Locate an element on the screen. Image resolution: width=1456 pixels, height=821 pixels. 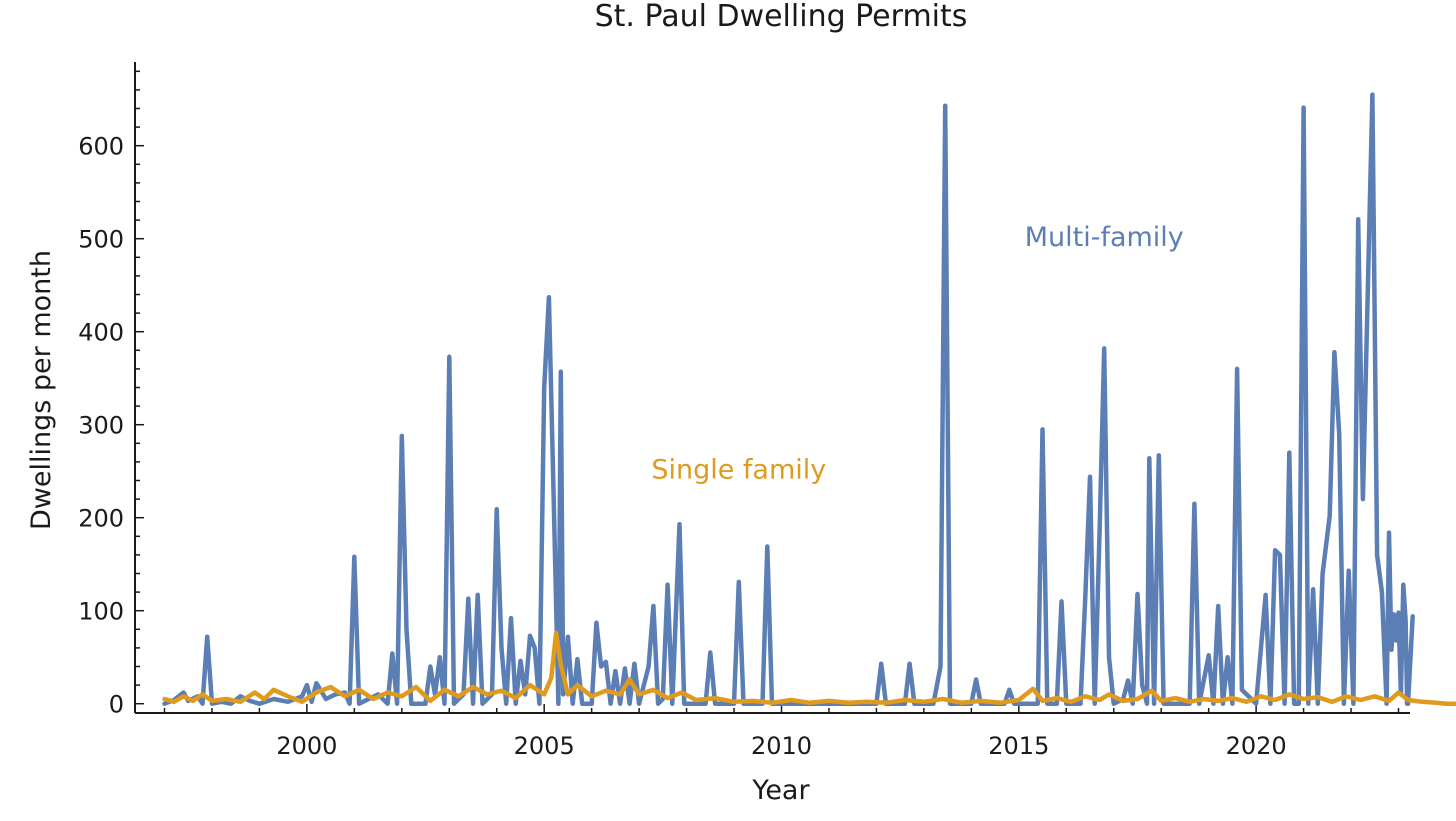
y-tick-label: 400 is located at coordinates (101, 333).